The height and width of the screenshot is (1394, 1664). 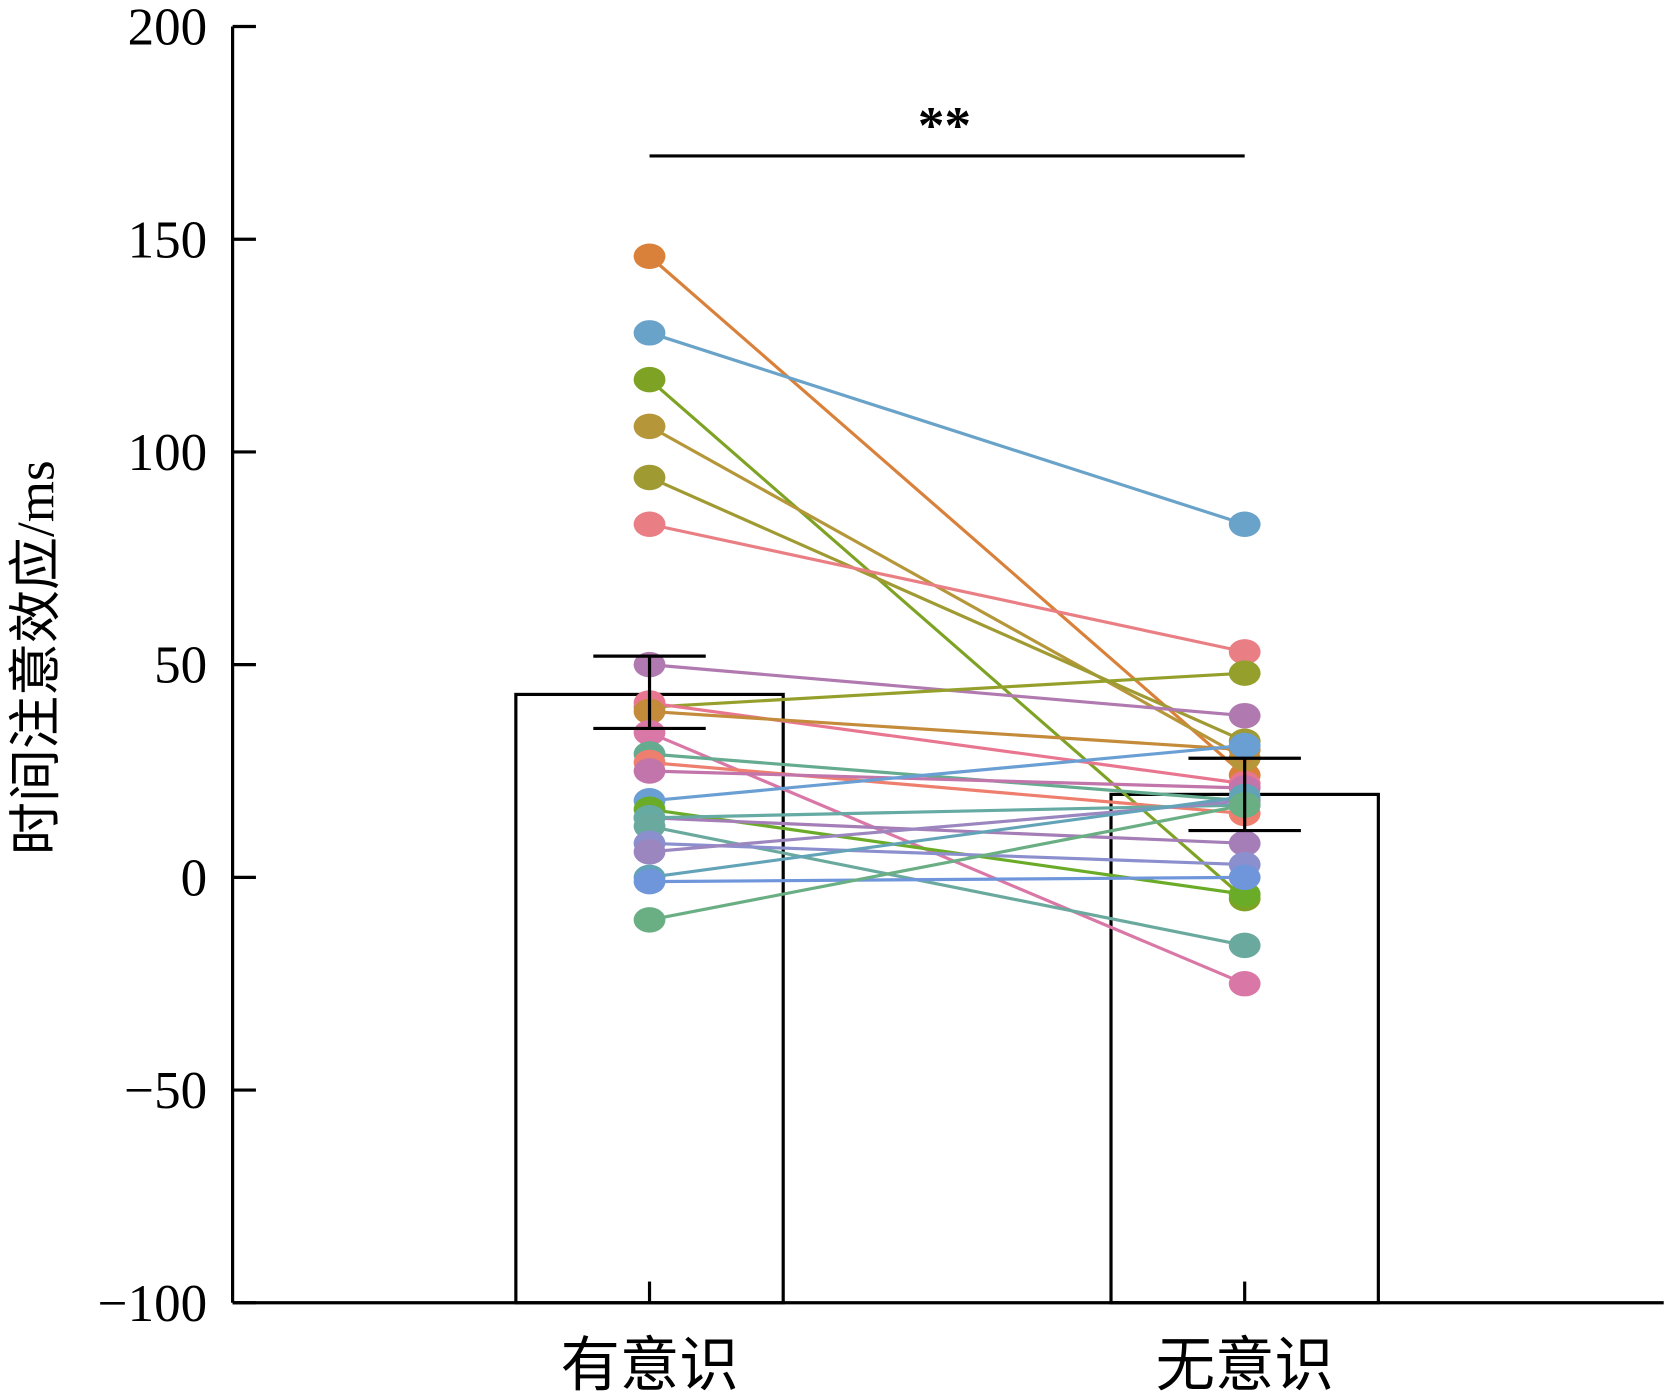 What do you see at coordinates (180, 666) in the screenshot?
I see `y-tick-label-3: 50` at bounding box center [180, 666].